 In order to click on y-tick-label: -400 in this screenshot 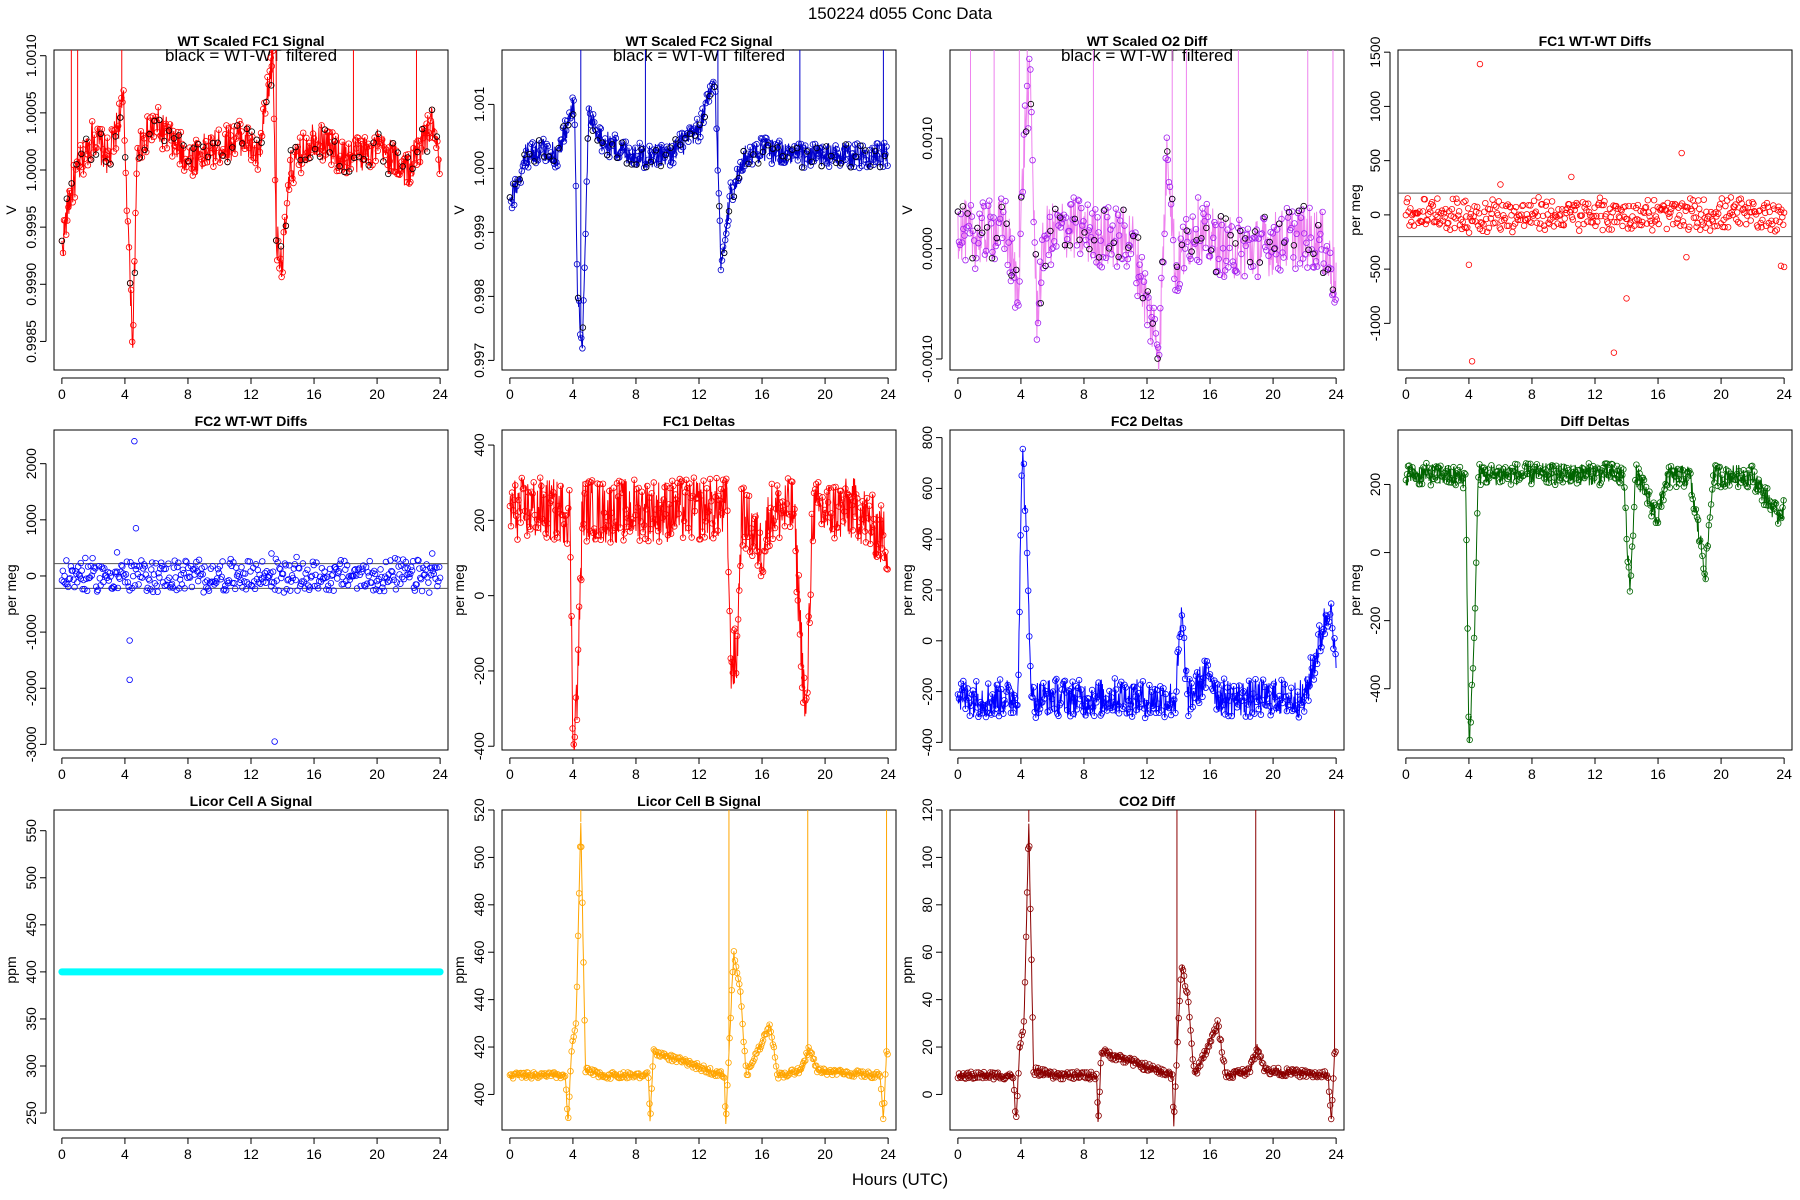, I will do `click(479, 746)`.